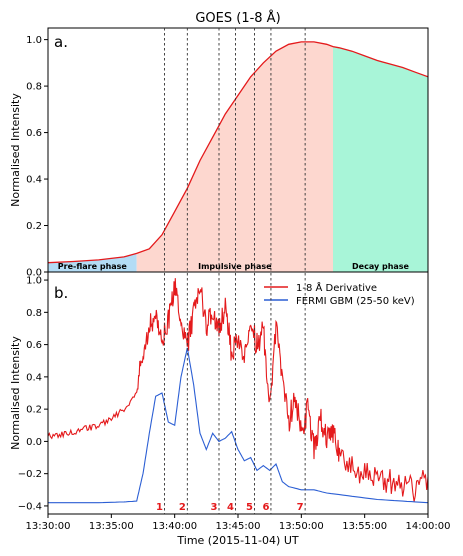 This screenshot has width=463, height=556. I want to click on event-marker-label-3: 3, so click(214, 507).